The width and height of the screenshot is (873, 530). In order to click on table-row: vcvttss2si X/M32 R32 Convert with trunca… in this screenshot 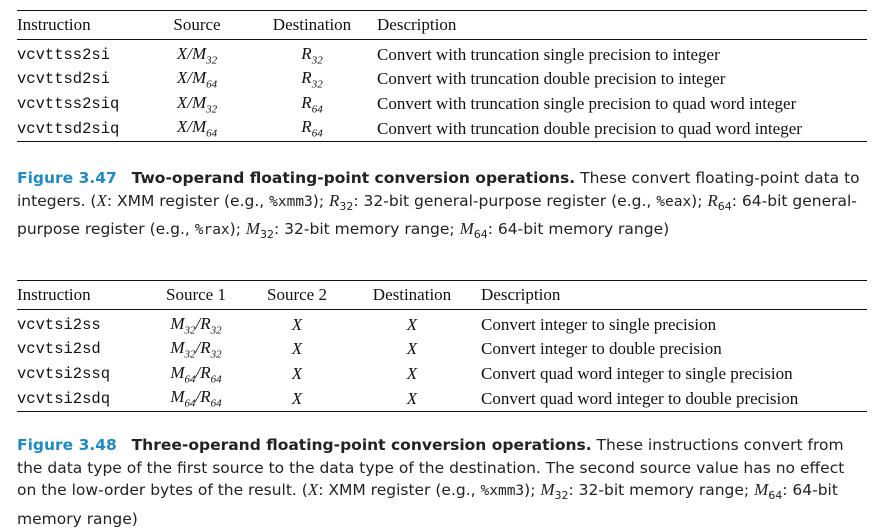, I will do `click(442, 53)`.